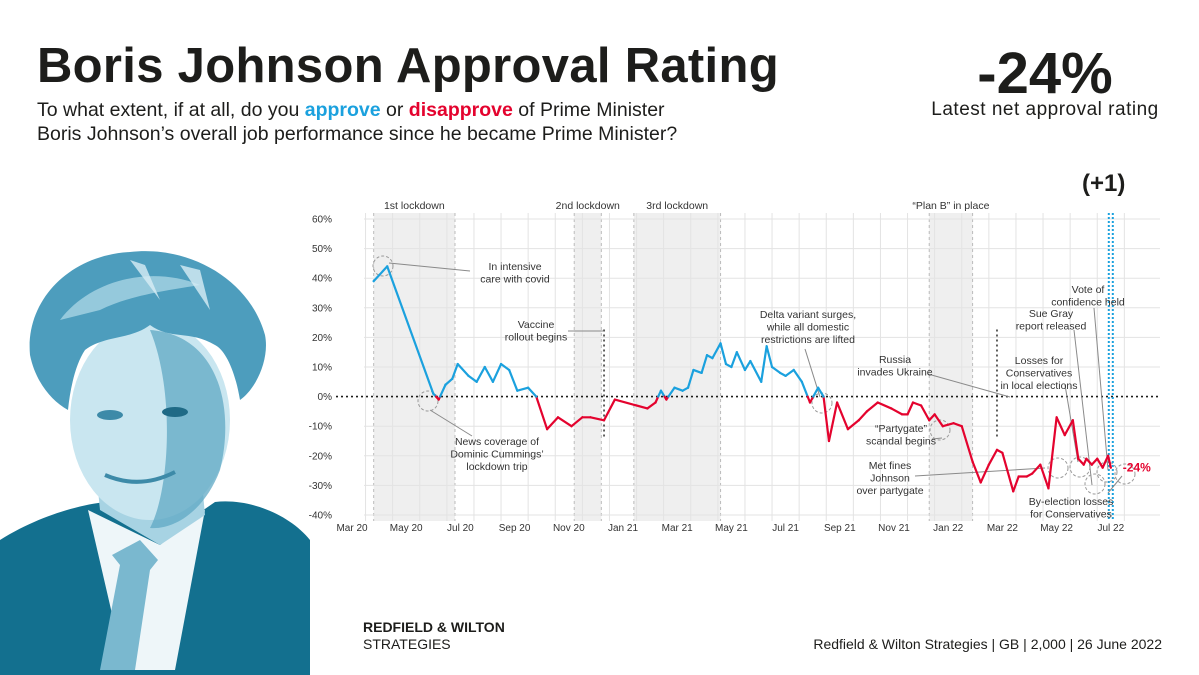  I want to click on x-tick-label: Mar 20, so click(352, 528).